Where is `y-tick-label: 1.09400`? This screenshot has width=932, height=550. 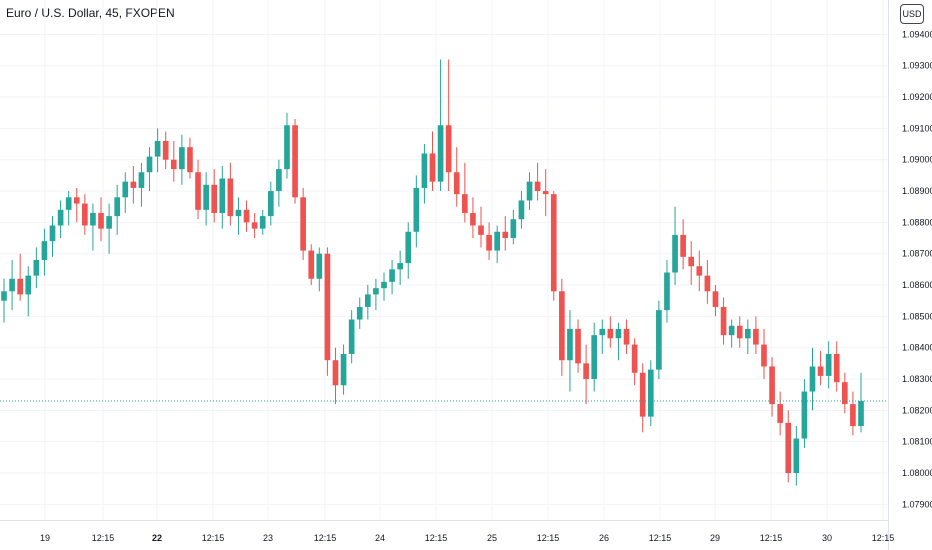
y-tick-label: 1.09400 is located at coordinates (917, 34).